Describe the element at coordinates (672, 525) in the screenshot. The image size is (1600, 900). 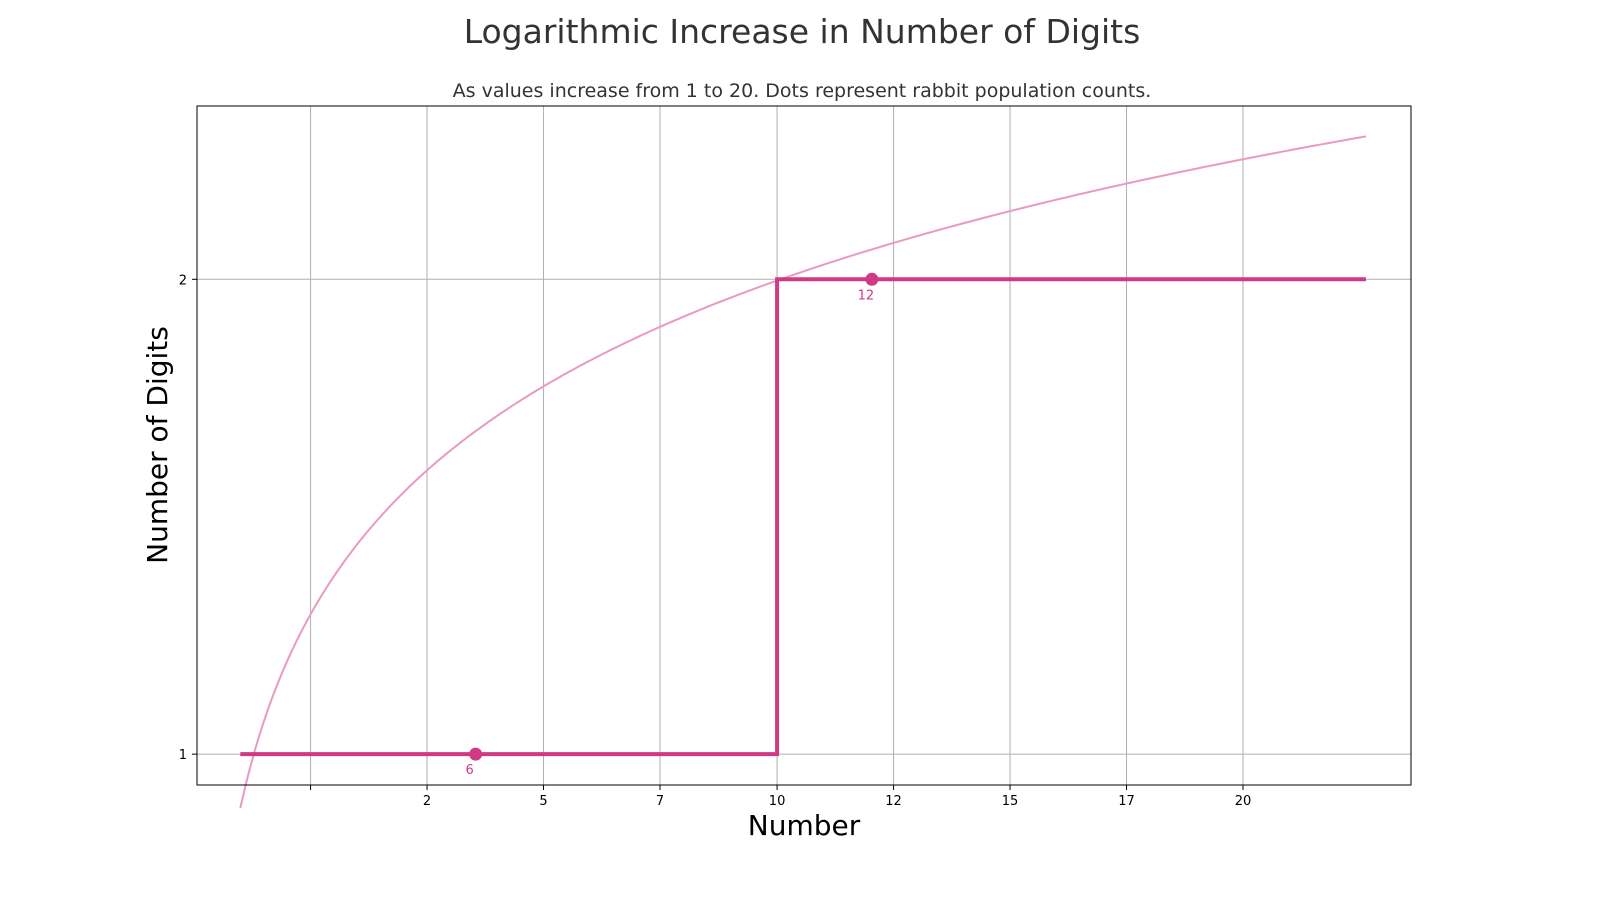
I see `data-markers: 6 12` at that location.